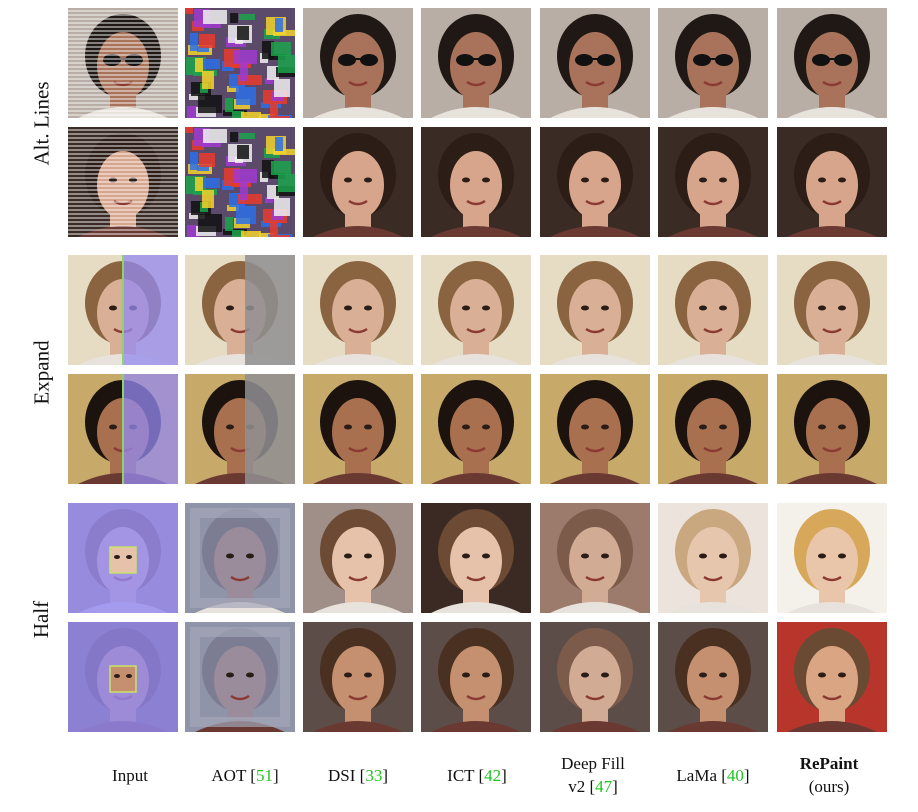 This screenshot has height=812, width=918. Describe the element at coordinates (123, 558) in the screenshot. I see `image-half-1-input` at that location.